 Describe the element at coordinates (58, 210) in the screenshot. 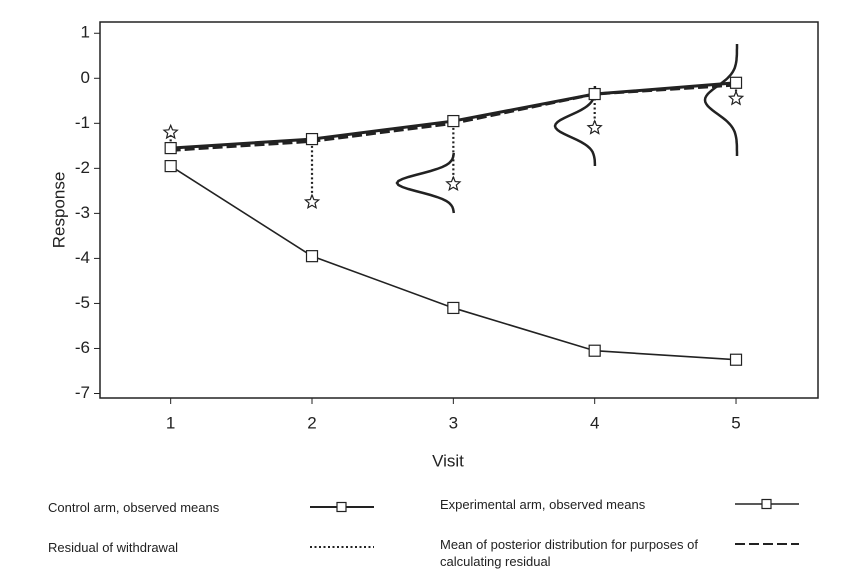

I see `y-axis-label: Response` at that location.